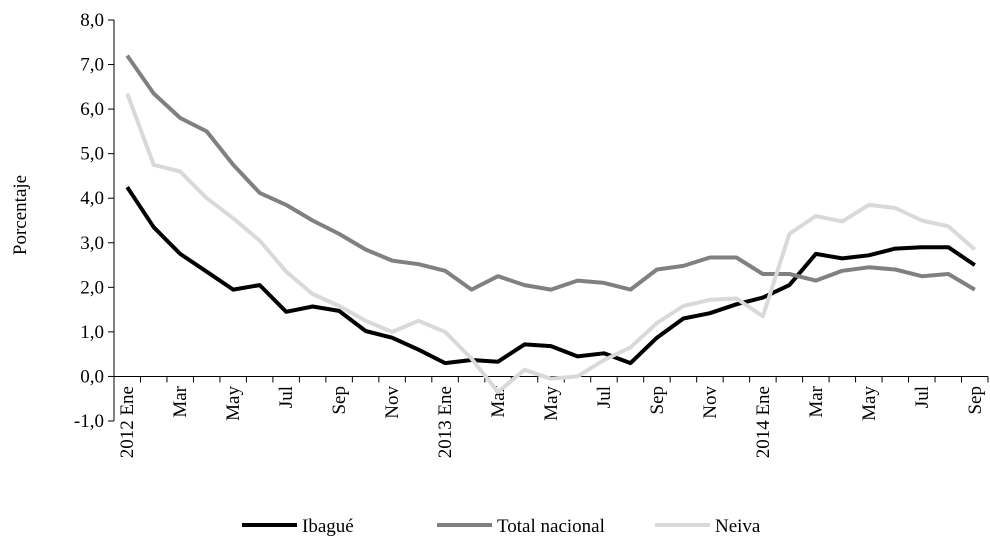 The height and width of the screenshot is (544, 990). I want to click on y-tick-label: 1,0, so click(92, 332).